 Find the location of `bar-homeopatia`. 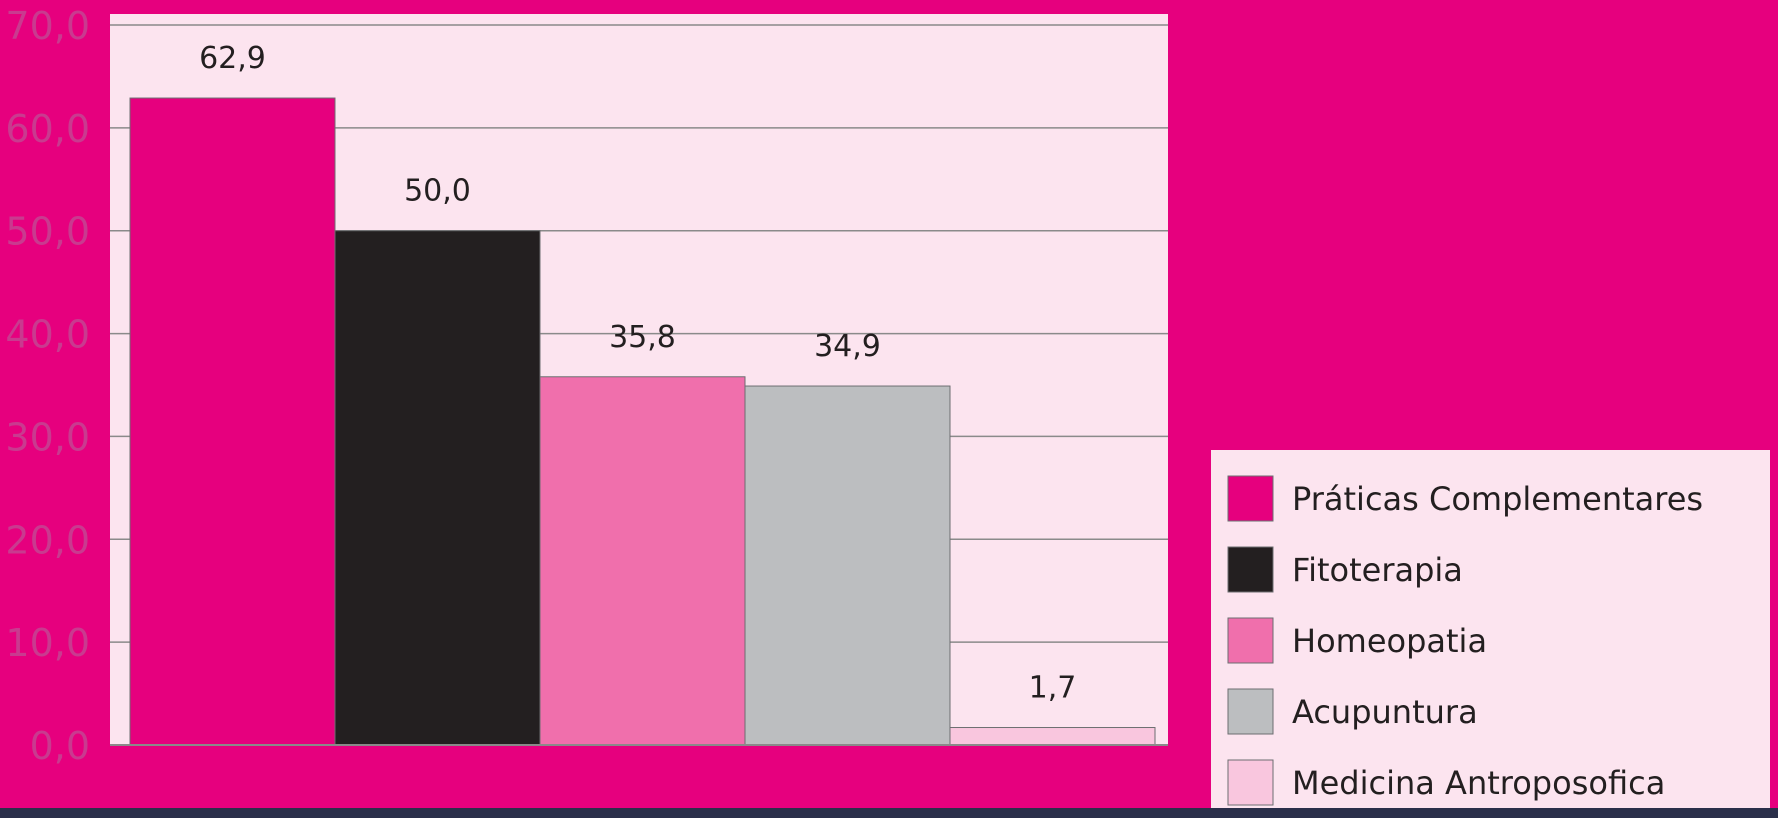

bar-homeopatia is located at coordinates (642, 561).